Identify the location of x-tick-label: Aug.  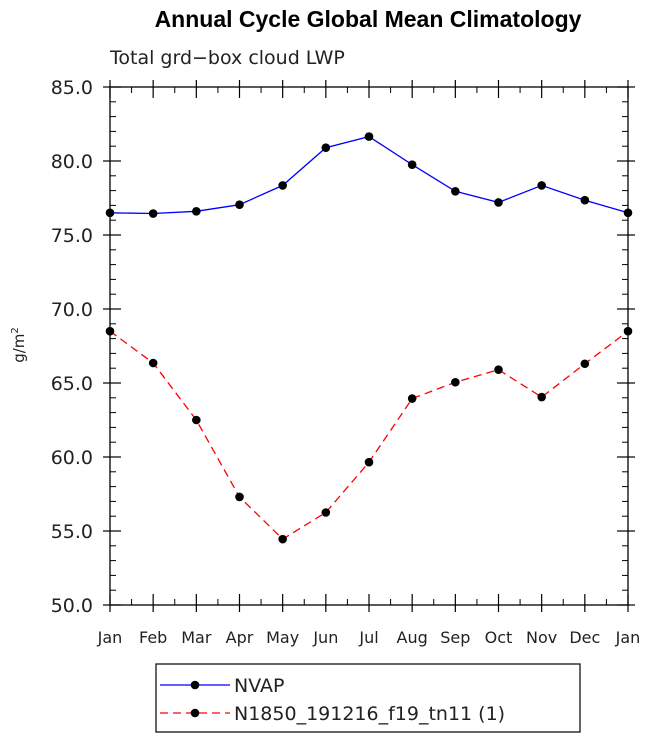
(412, 637).